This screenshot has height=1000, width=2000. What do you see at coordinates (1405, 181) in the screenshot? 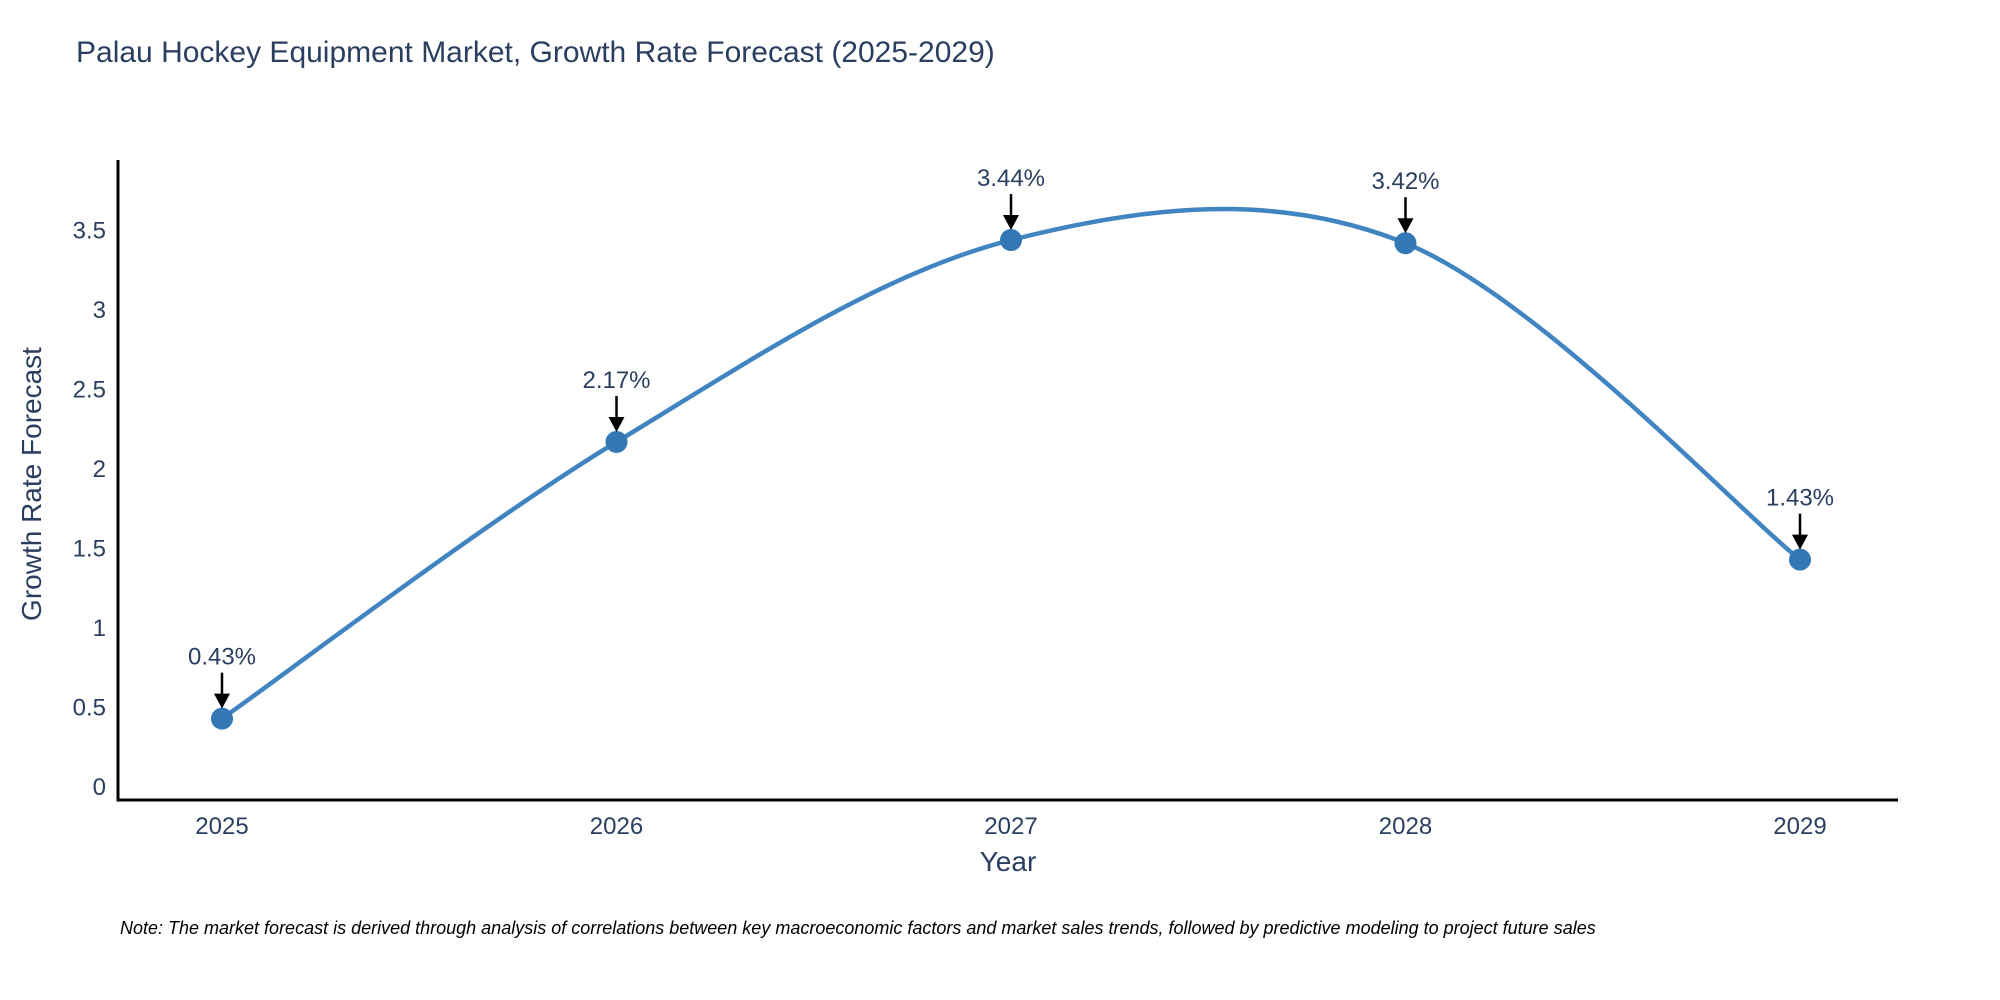
I see `annotation-label: 3.42%` at bounding box center [1405, 181].